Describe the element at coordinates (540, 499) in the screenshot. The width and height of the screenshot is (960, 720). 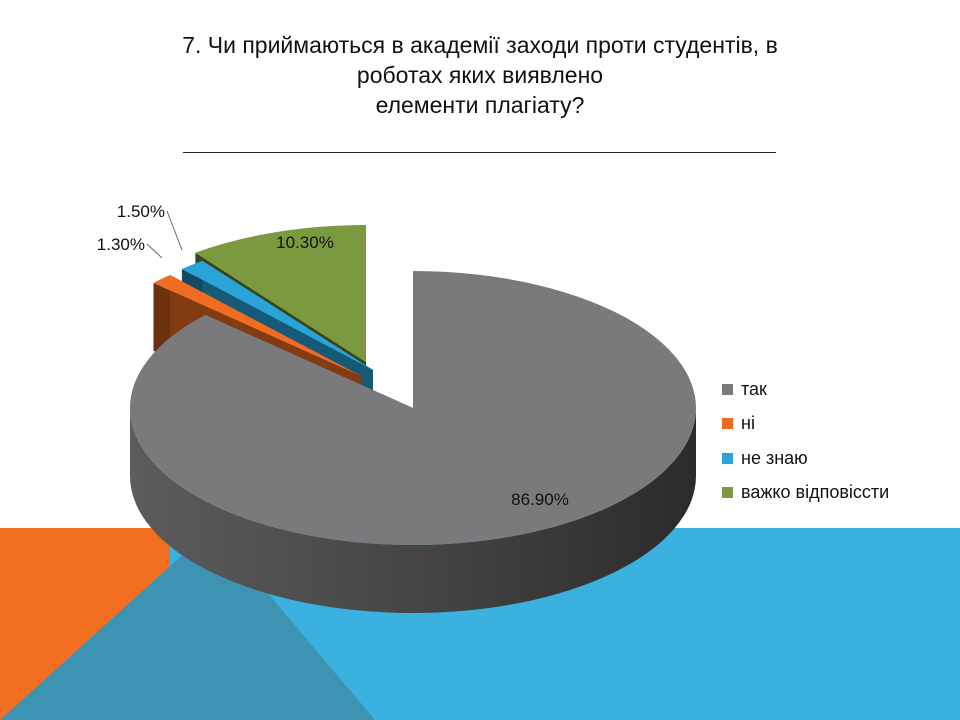
I see `data-label-tak: 86.90%` at that location.